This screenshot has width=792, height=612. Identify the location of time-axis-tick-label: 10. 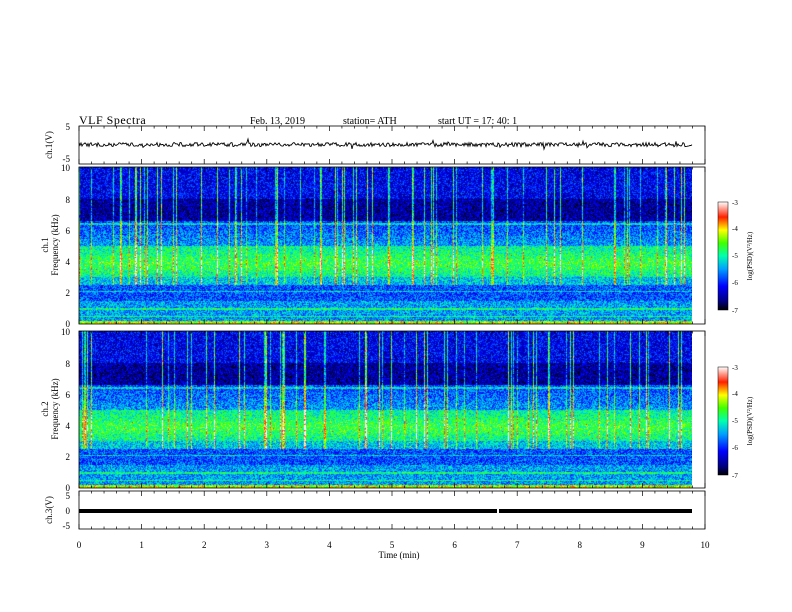
(706, 545).